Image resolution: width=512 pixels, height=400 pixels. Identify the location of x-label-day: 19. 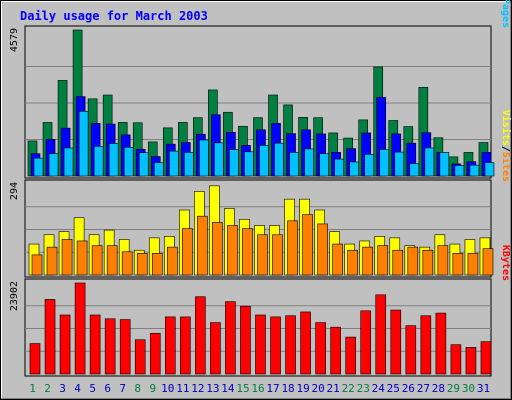
(302, 388).